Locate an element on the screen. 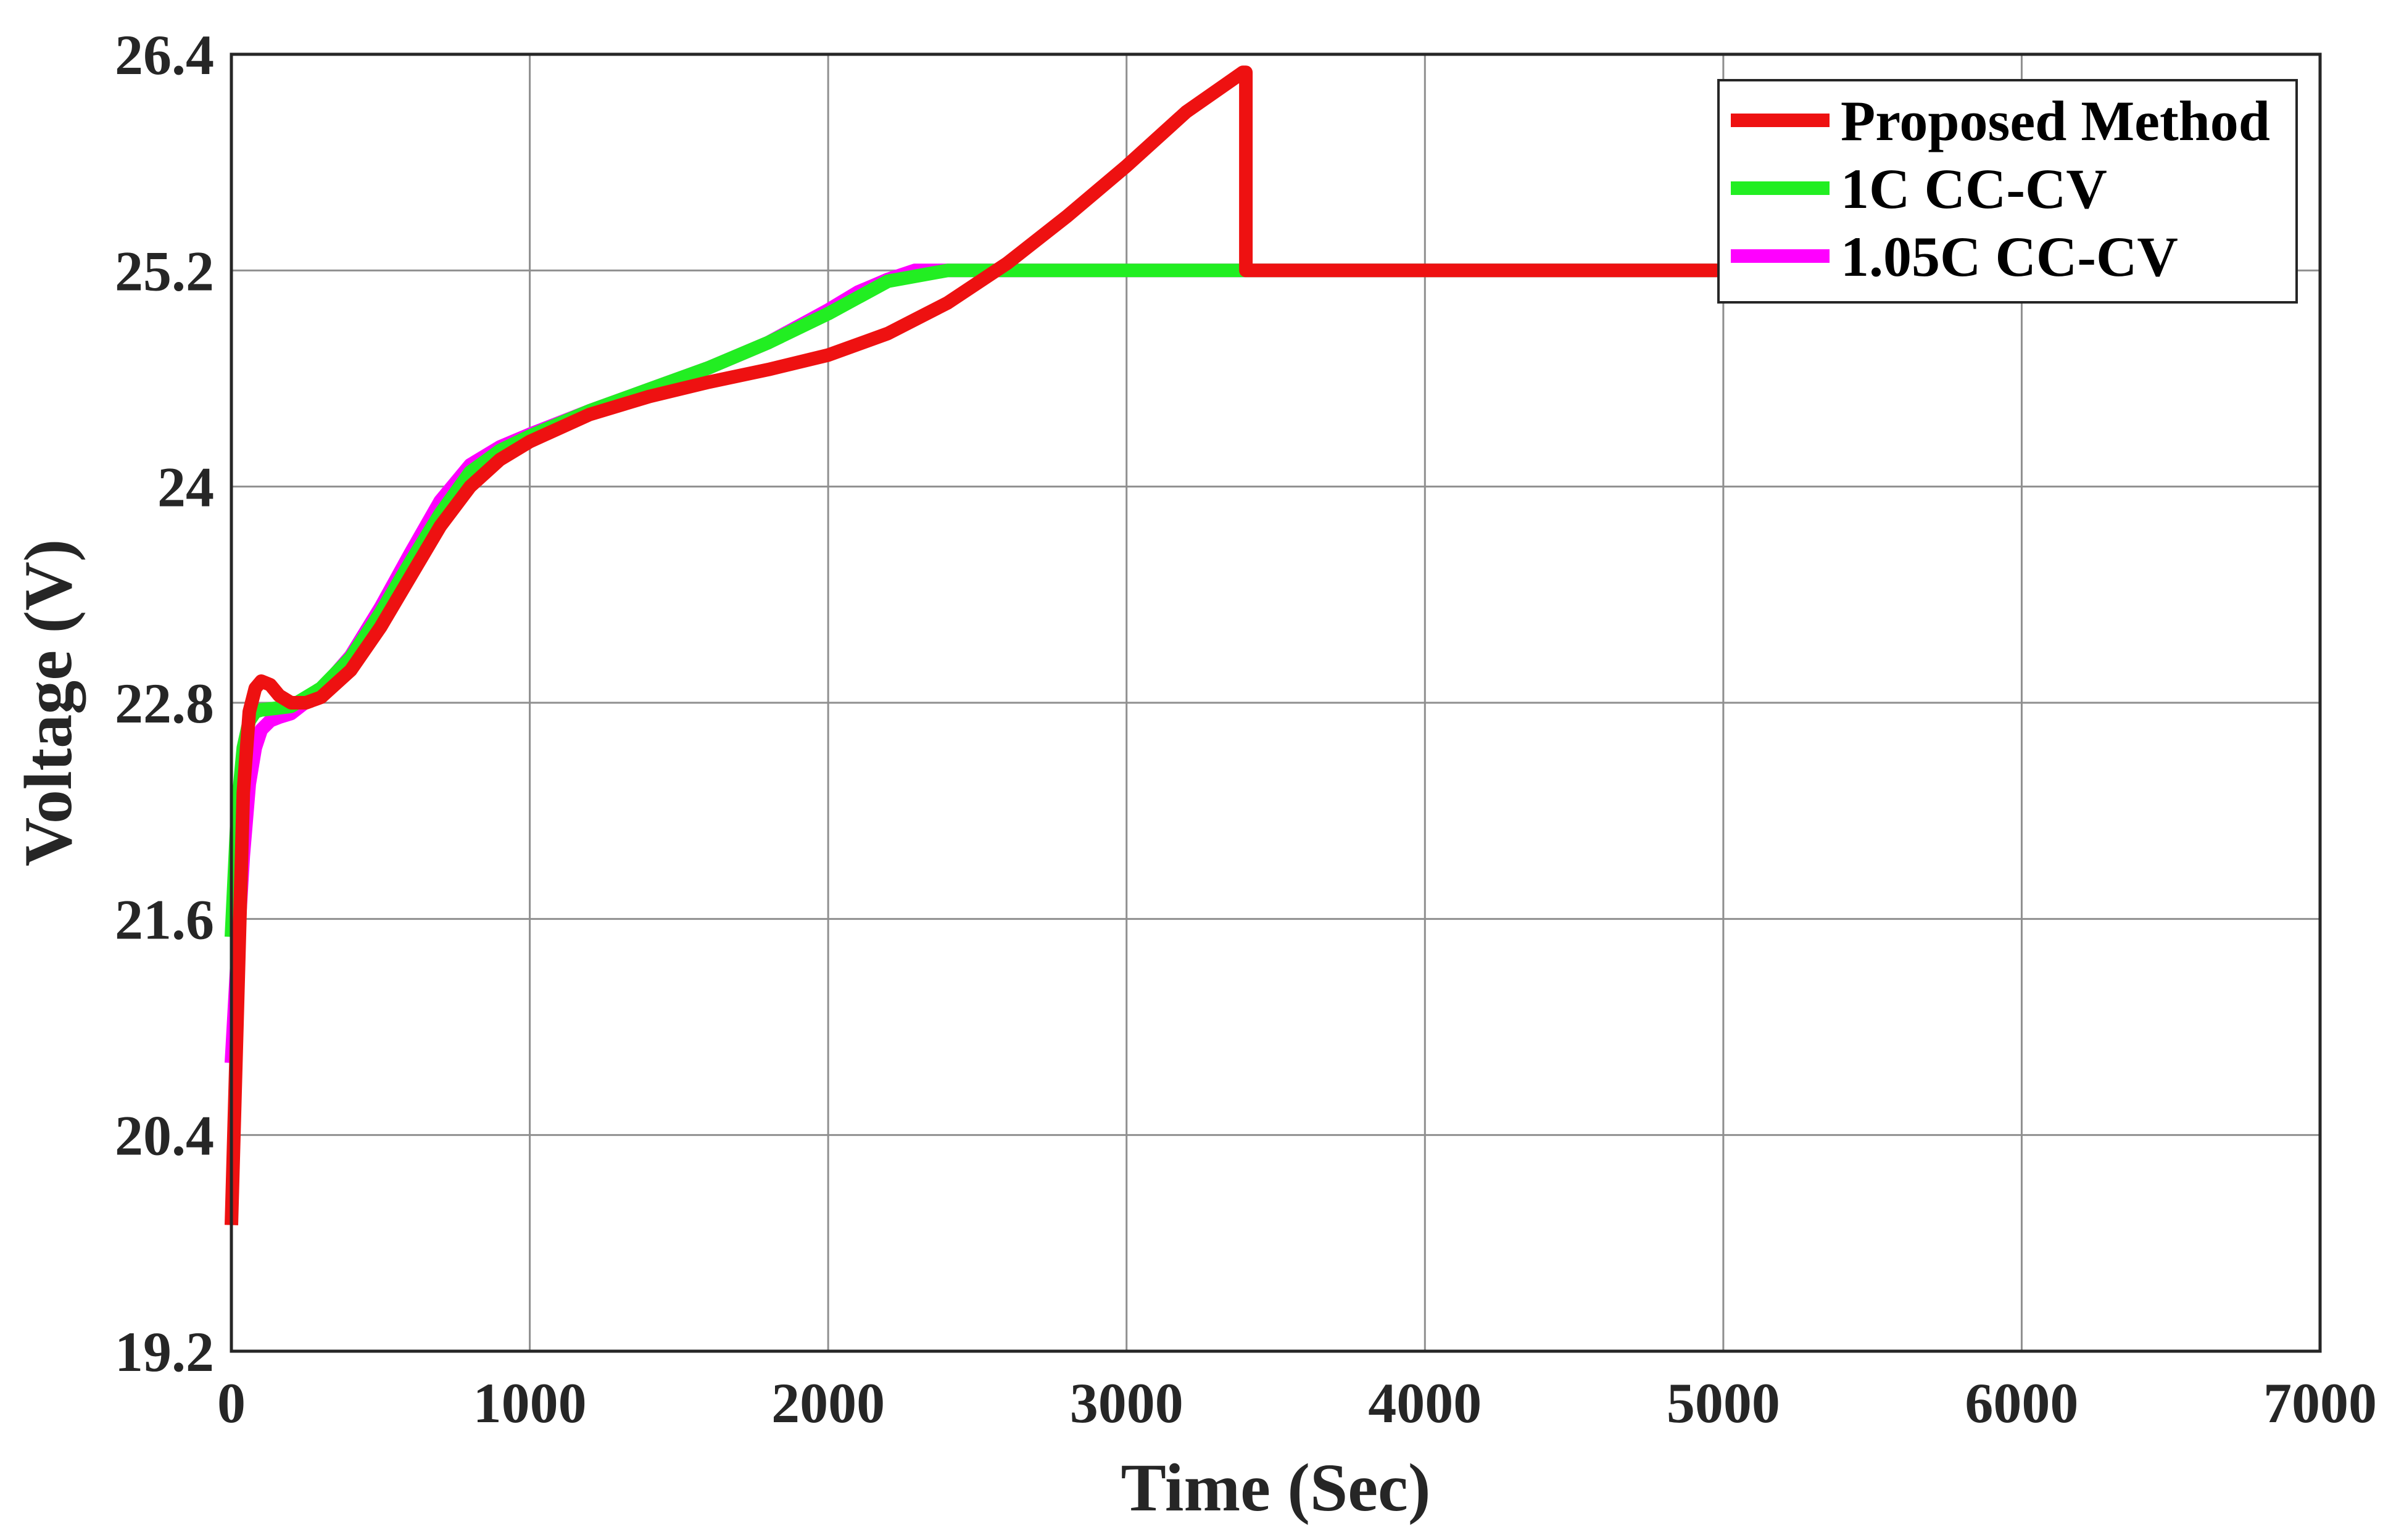  x-tick-label: 5000 is located at coordinates (1723, 1403).